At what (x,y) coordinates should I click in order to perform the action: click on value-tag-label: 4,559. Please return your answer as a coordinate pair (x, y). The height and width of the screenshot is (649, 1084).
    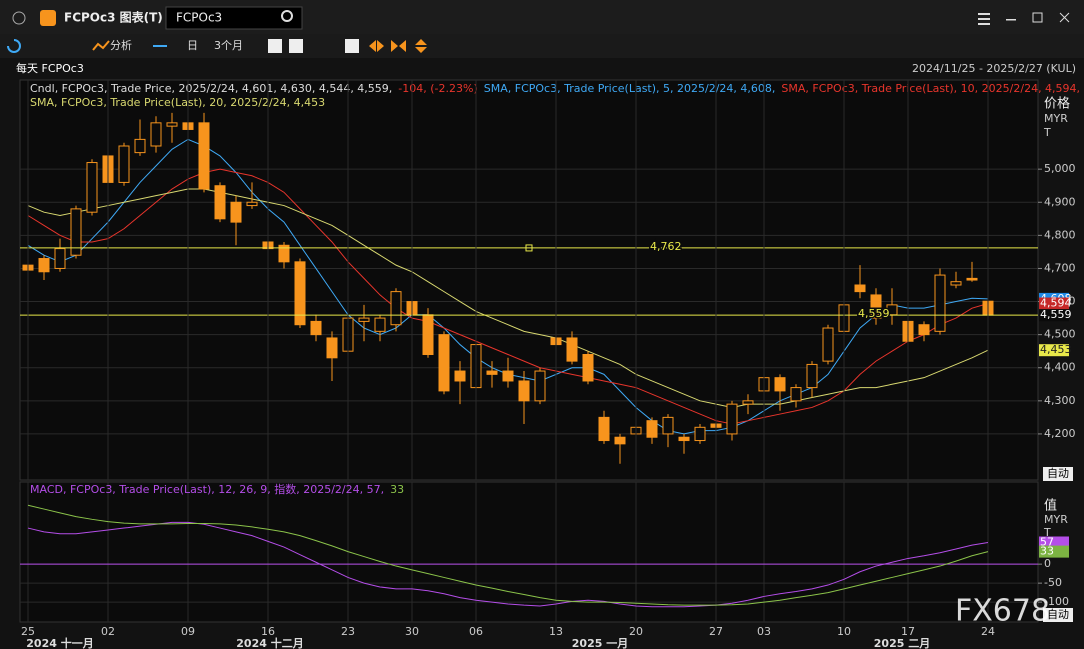
    Looking at the image, I should click on (1056, 314).